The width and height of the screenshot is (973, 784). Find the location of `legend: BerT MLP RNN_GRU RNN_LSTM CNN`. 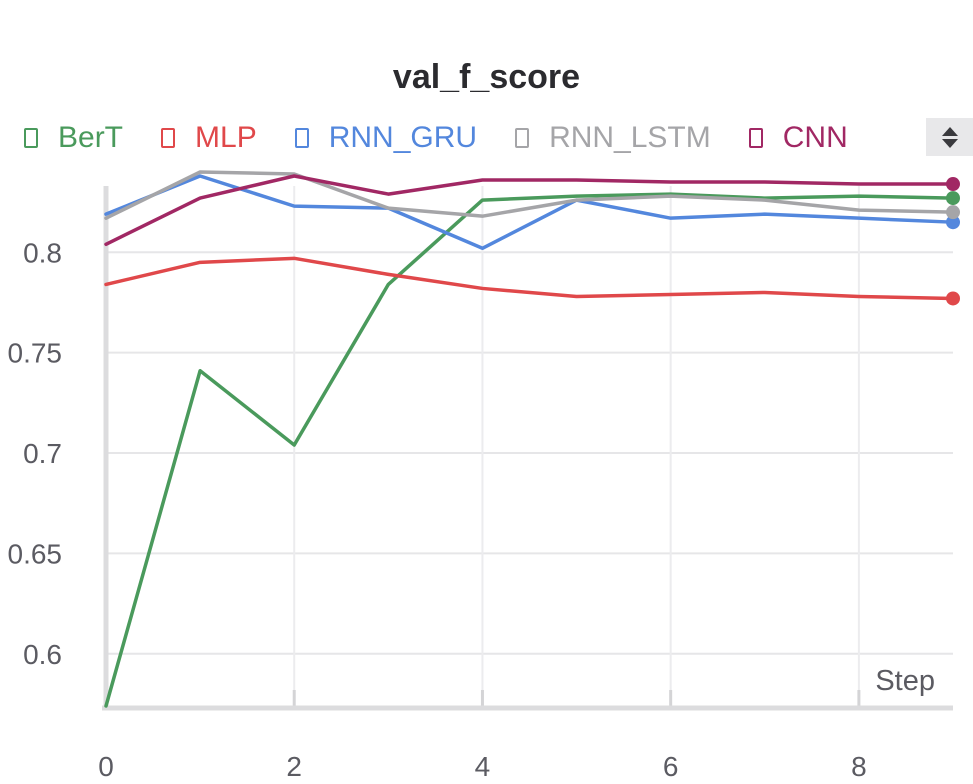

legend: BerT MLP RNN_GRU RNN_LSTM CNN is located at coordinates (455, 138).